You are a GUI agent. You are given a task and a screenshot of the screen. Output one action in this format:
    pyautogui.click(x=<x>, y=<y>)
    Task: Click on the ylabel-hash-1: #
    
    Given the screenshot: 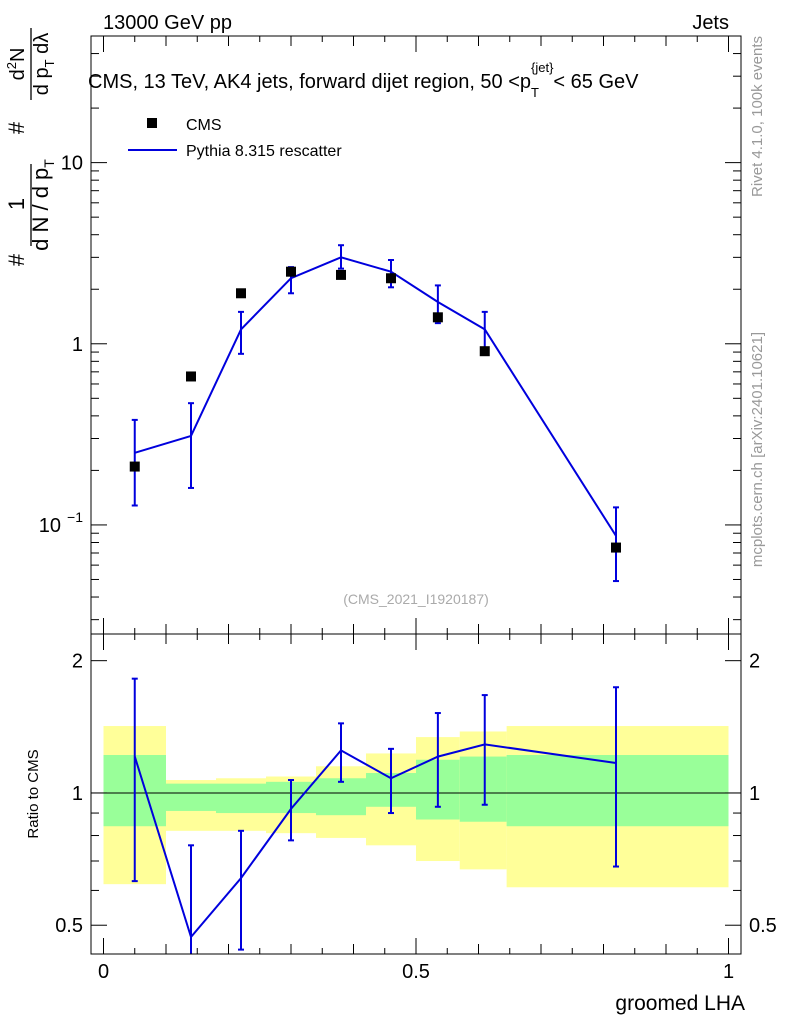 What is the action you would take?
    pyautogui.click(x=16, y=259)
    